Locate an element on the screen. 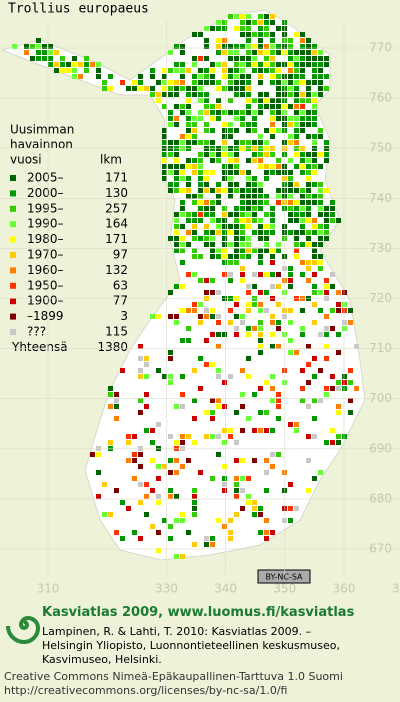  northing-label: 710 is located at coordinates (380, 348).